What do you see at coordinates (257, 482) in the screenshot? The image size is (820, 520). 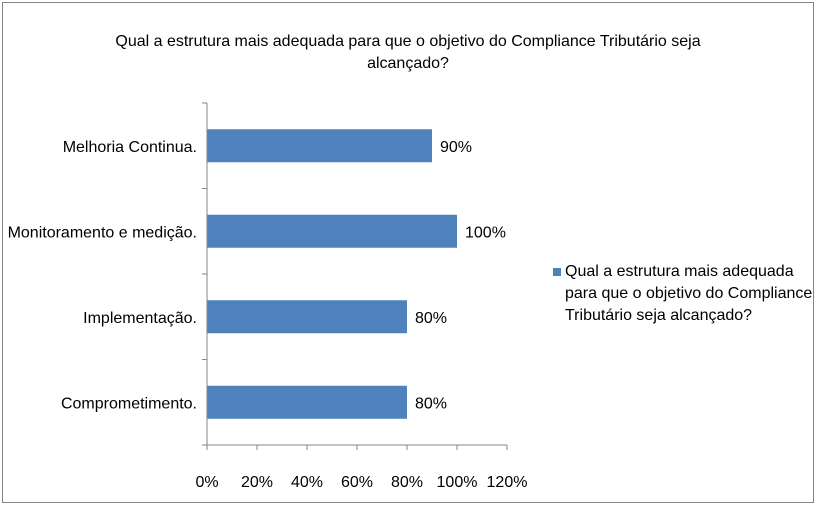 I see `x-tick-label-1: 20%` at bounding box center [257, 482].